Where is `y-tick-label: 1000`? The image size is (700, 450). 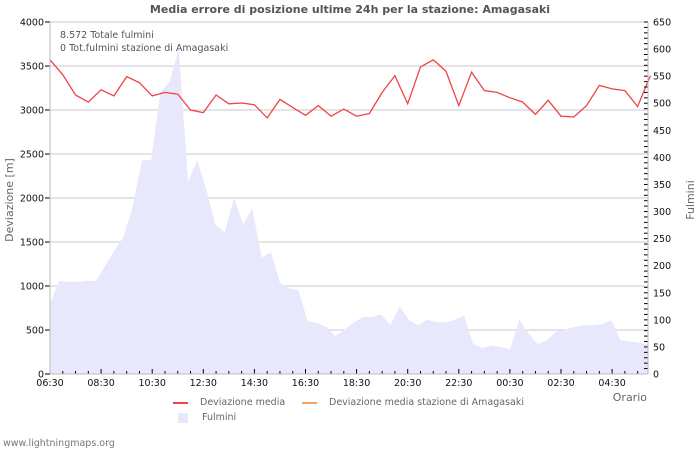 y-tick-label: 1000 is located at coordinates (32, 287).